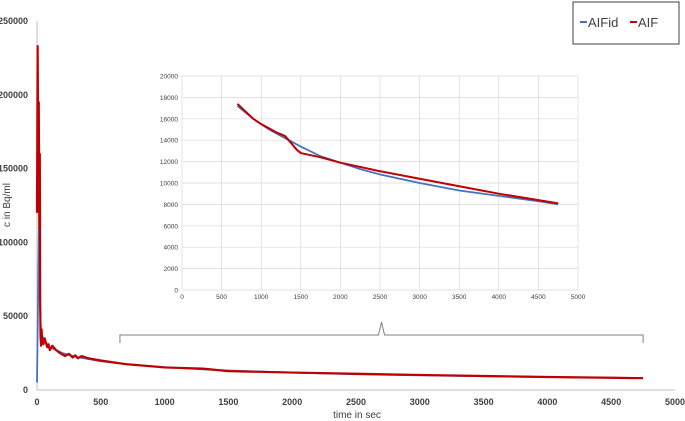  I want to click on inset-series-line-aif, so click(397, 154).